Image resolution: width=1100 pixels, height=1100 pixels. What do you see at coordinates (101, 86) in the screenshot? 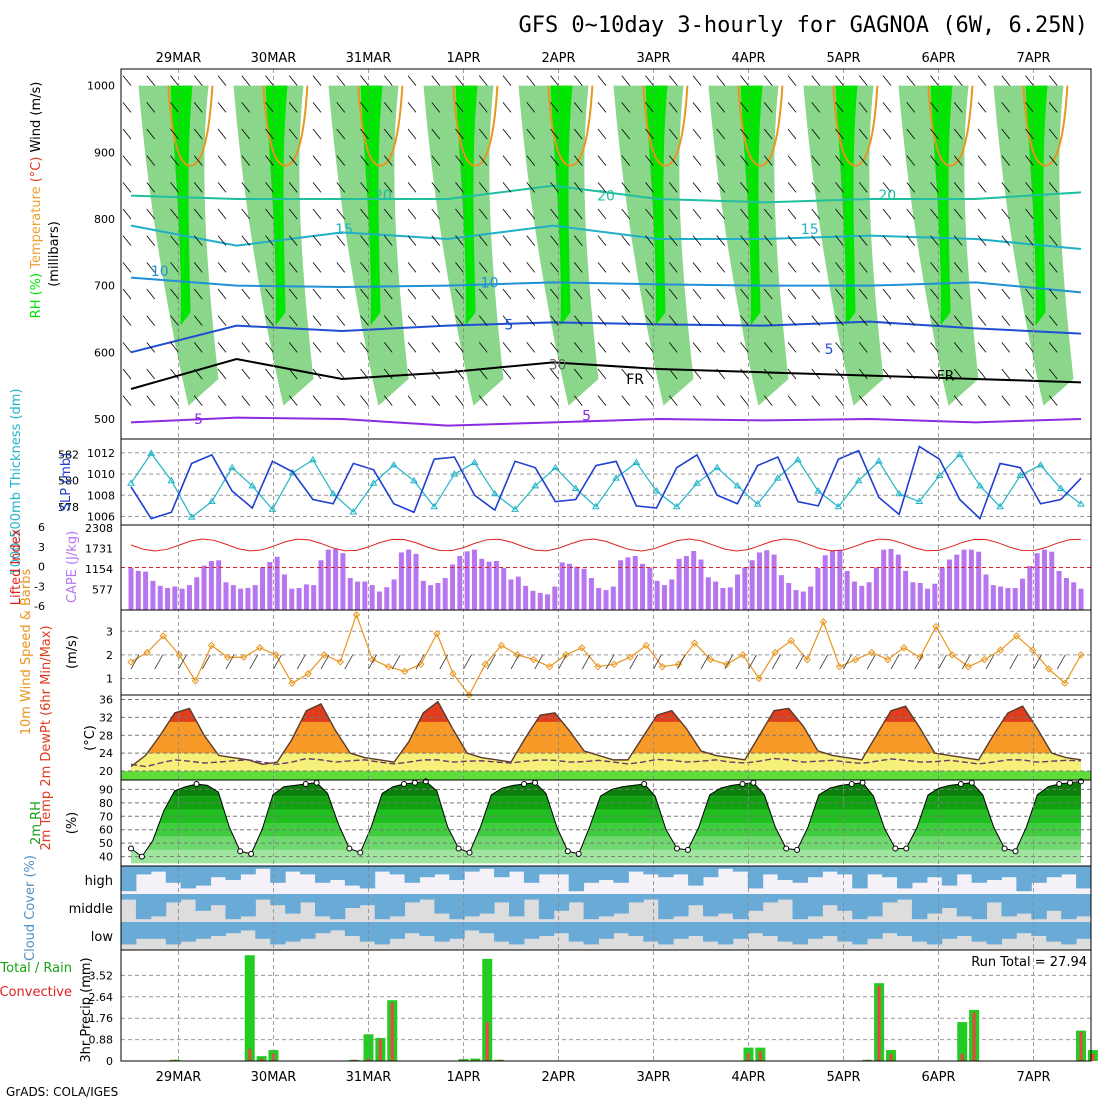
I see `pressure-tick-label: 1000` at bounding box center [101, 86].